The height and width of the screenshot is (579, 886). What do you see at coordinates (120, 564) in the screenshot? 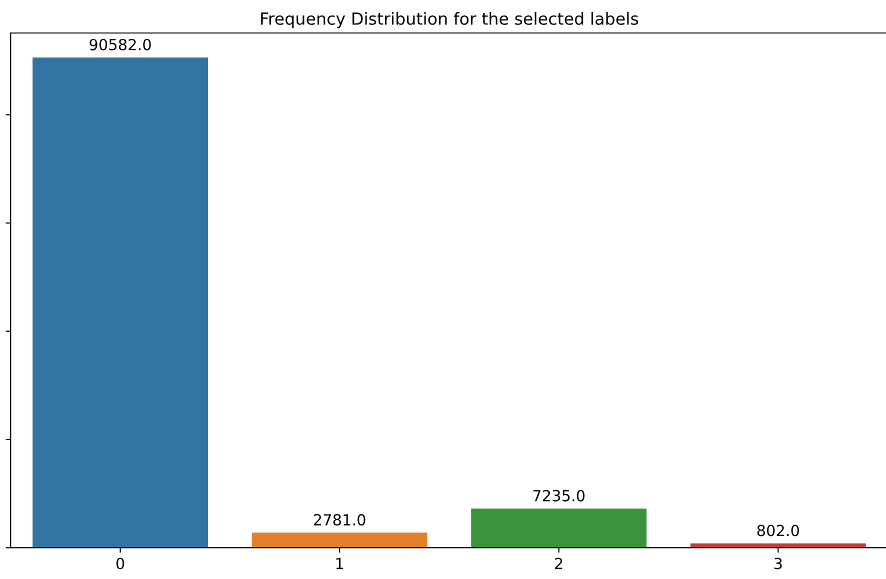
I see `x-tick-label: 0` at bounding box center [120, 564].